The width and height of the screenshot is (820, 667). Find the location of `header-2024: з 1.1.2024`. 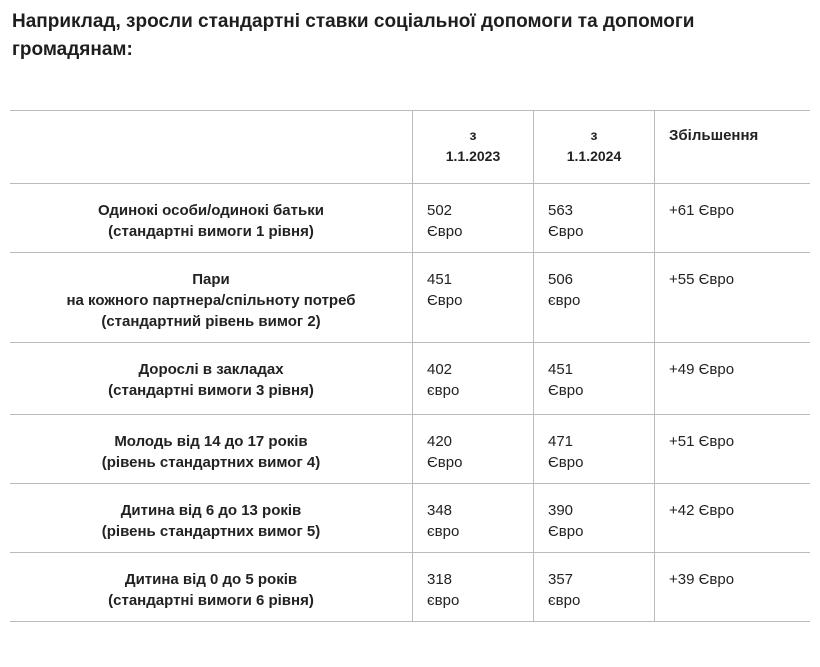

header-2024: з 1.1.2024 is located at coordinates (594, 147).